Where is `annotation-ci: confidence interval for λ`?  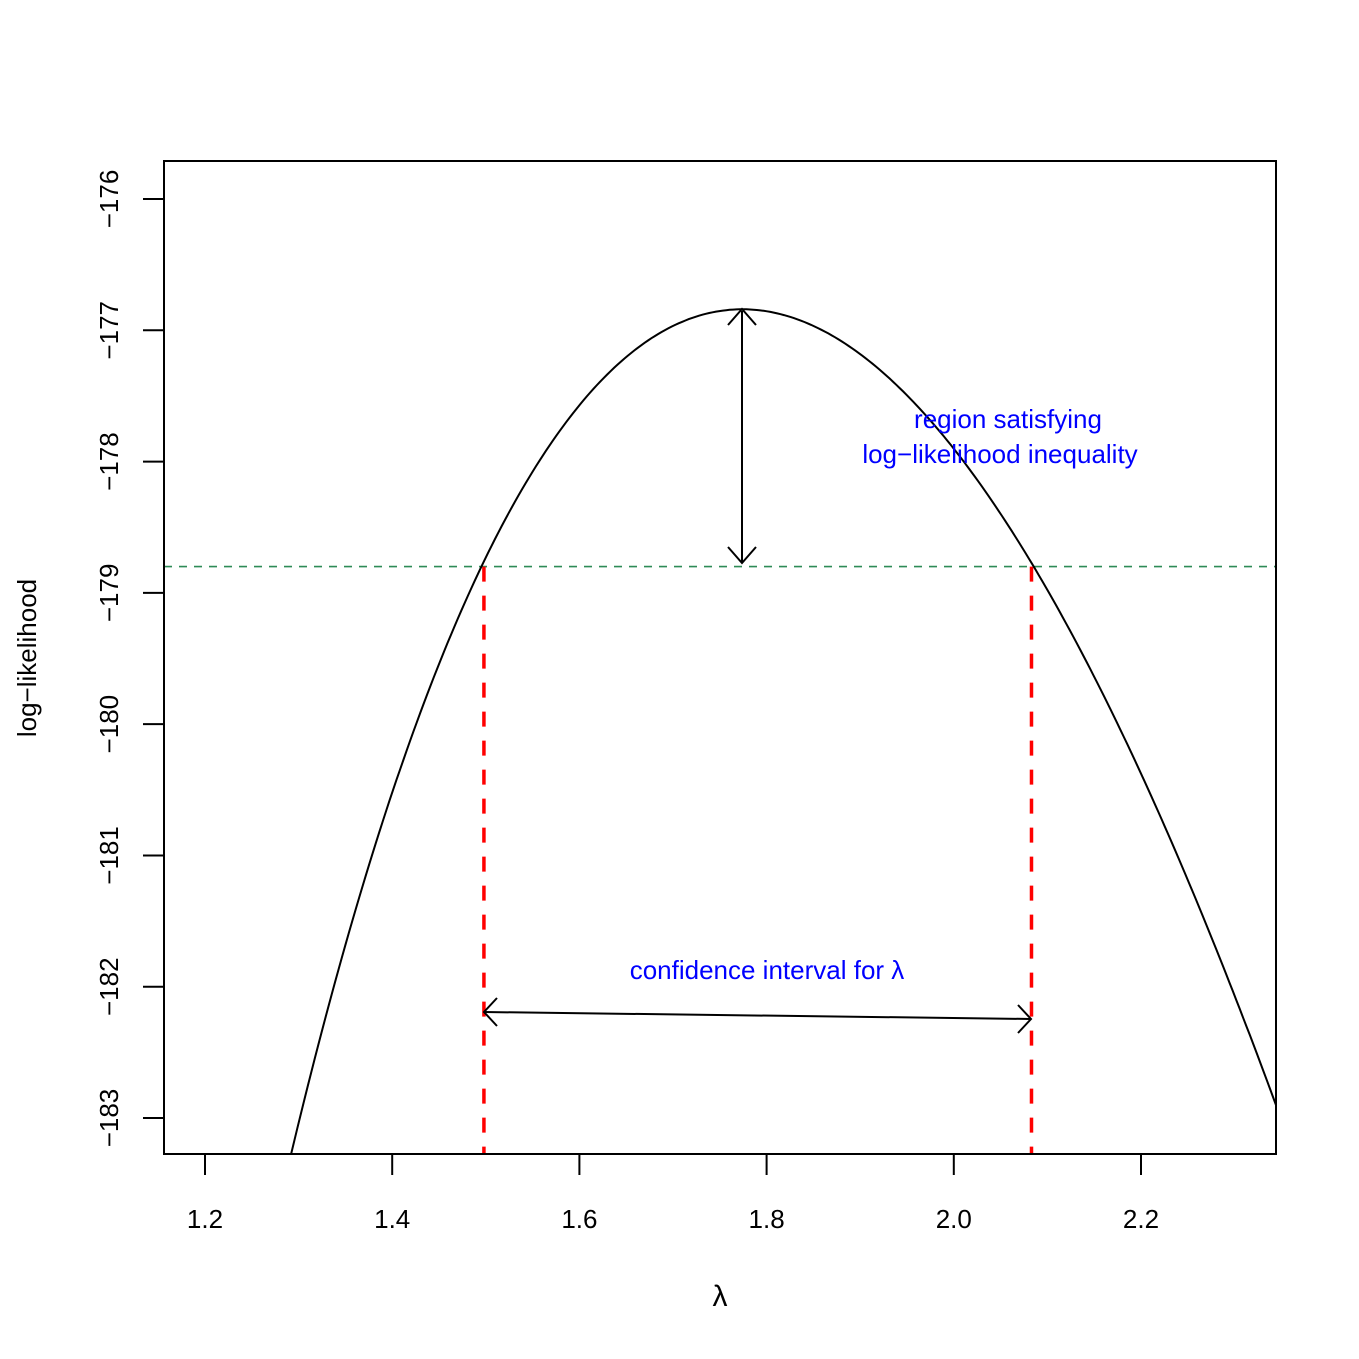
annotation-ci: confidence interval for λ is located at coordinates (767, 970).